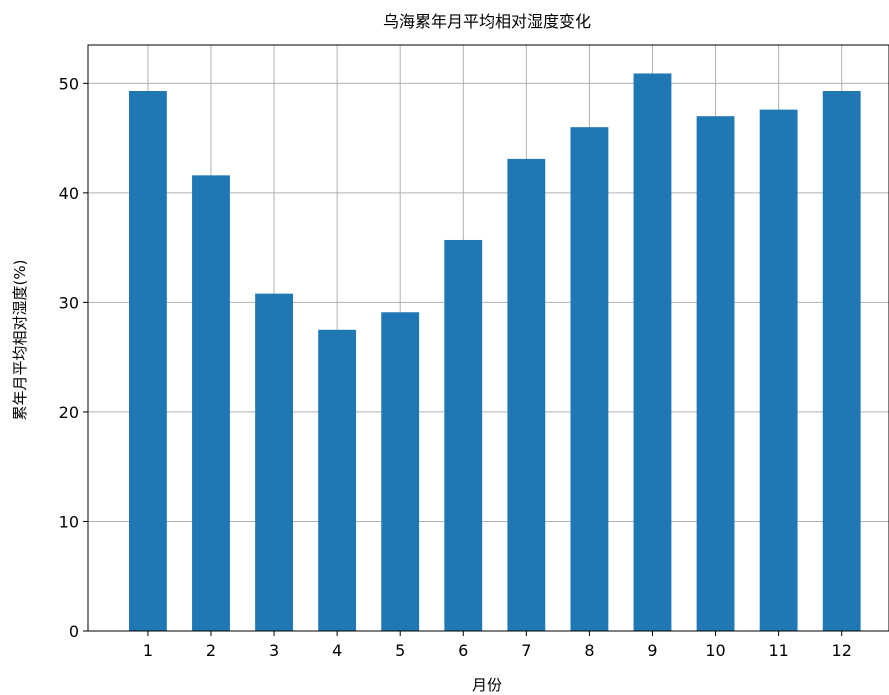  I want to click on chart-title: 乌海累年月平均相对湿度变化, so click(487, 21).